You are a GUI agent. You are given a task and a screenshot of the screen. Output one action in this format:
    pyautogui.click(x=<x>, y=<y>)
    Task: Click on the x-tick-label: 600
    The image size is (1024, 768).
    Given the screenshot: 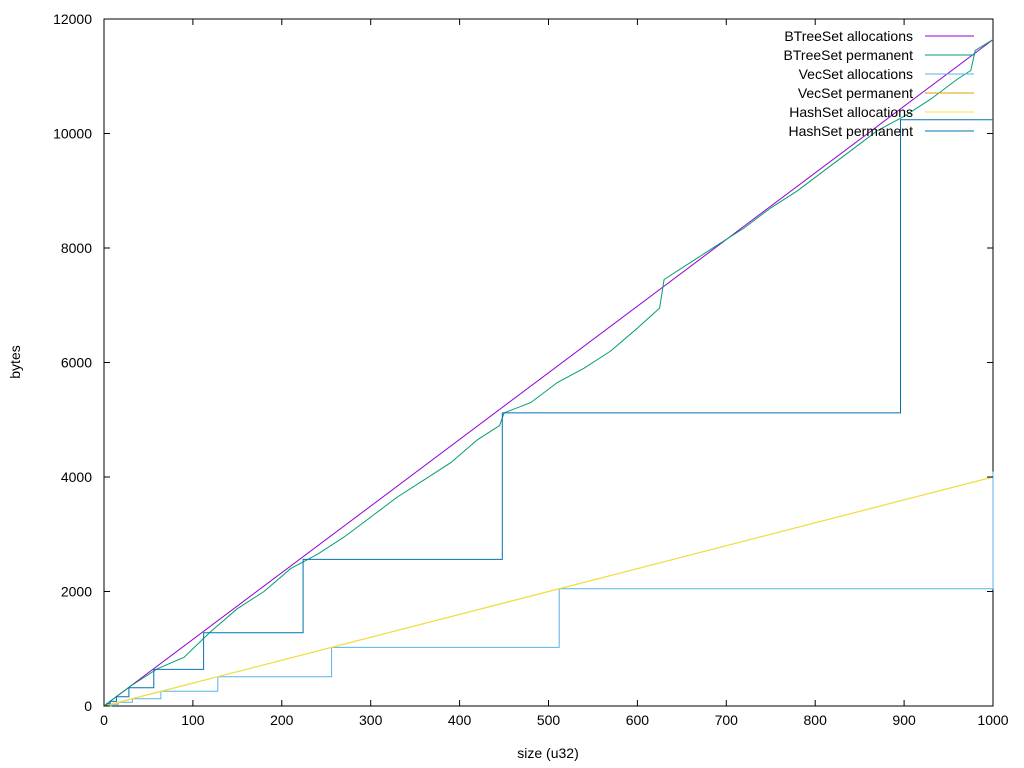 What is the action you would take?
    pyautogui.click(x=638, y=720)
    